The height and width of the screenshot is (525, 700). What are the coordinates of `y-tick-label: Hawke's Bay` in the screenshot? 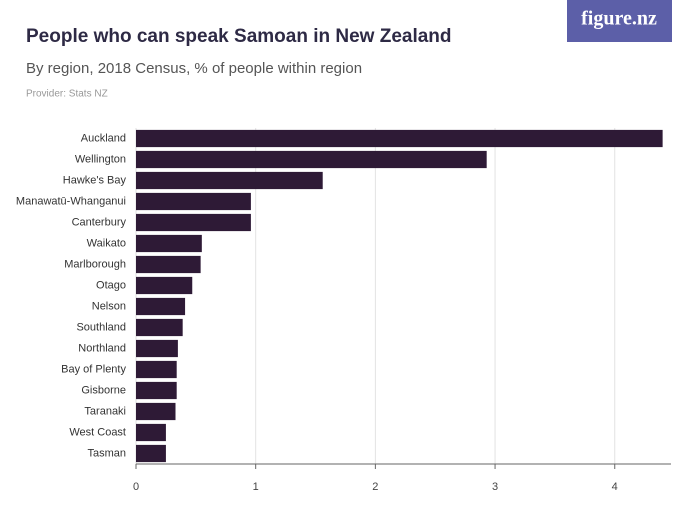 It's located at (95, 180).